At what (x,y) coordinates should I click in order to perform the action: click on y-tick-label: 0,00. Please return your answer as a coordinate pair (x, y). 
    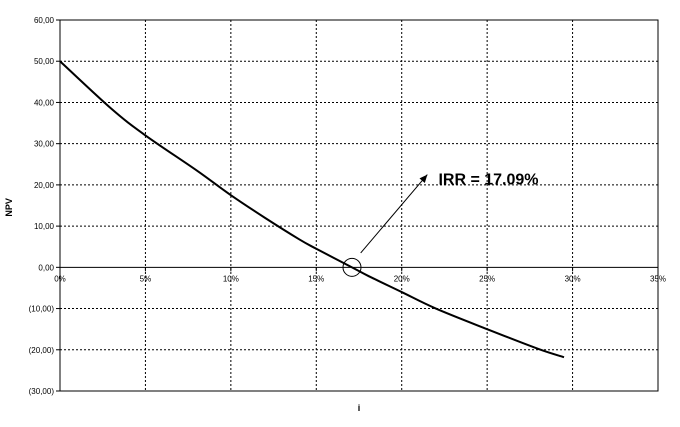
    Looking at the image, I should click on (46, 267).